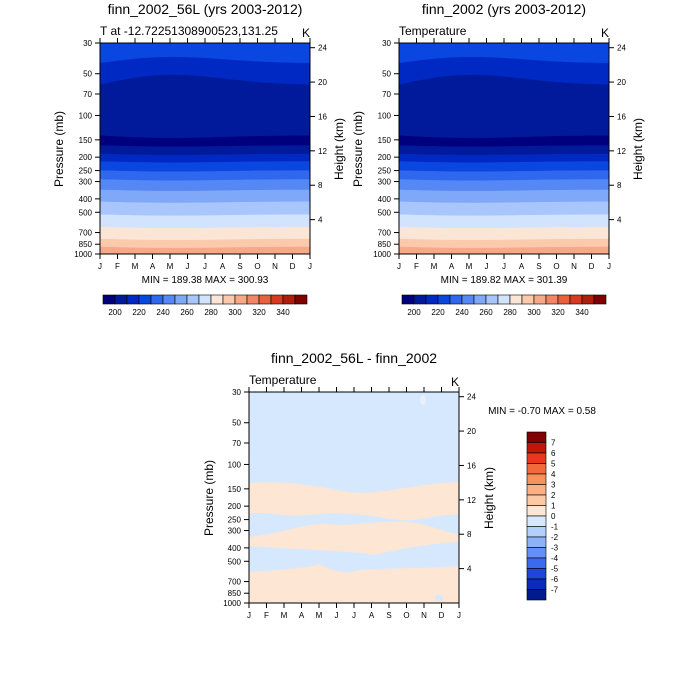 The height and width of the screenshot is (700, 700). Describe the element at coordinates (86, 115) in the screenshot. I see `y-tick-label: 100` at that location.